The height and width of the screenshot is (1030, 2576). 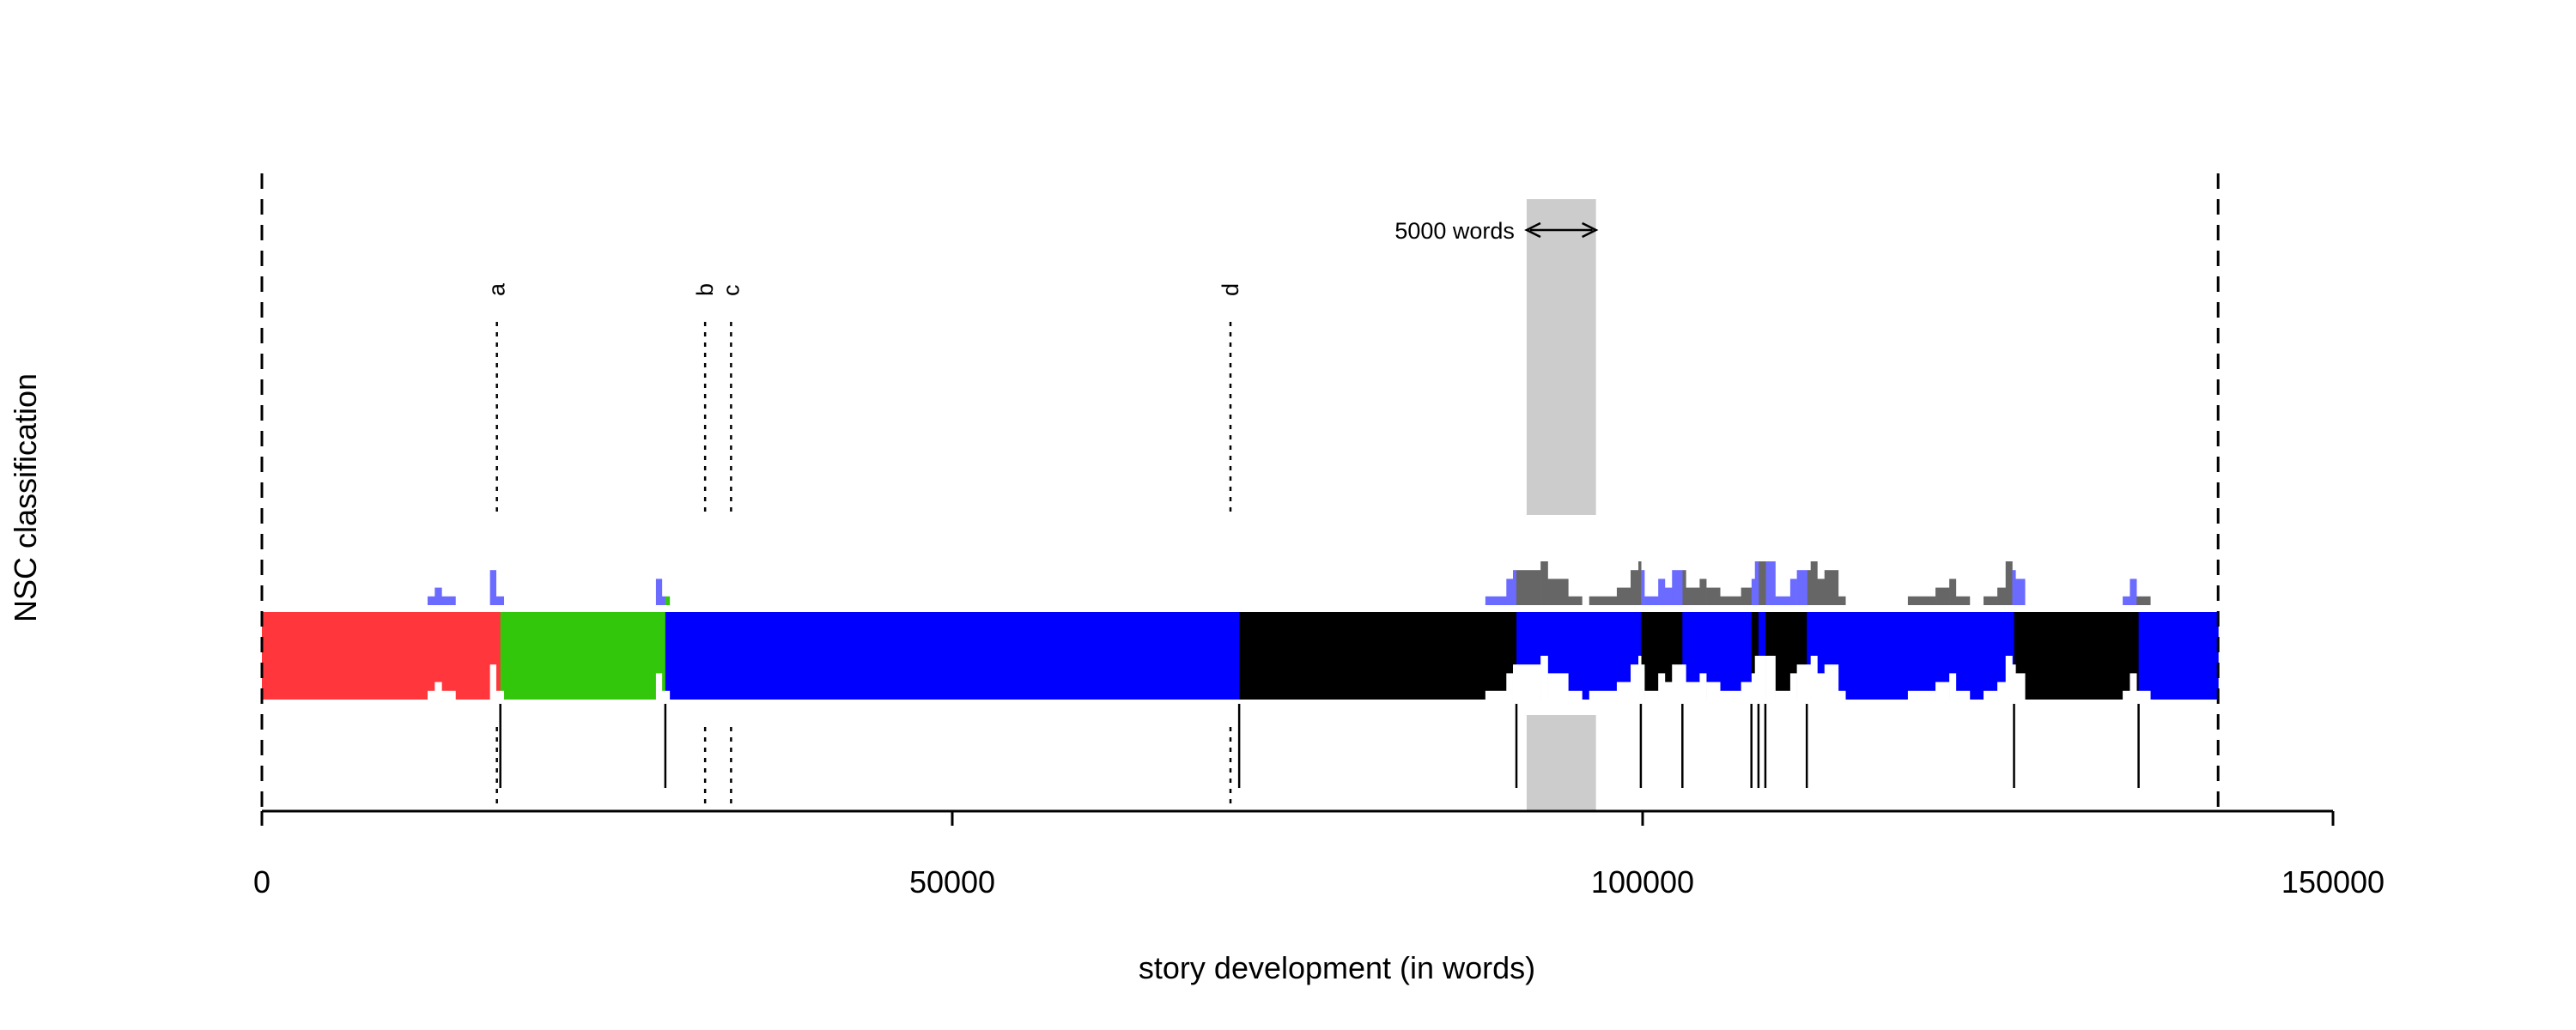 I want to click on marker-label: b, so click(x=705, y=289).